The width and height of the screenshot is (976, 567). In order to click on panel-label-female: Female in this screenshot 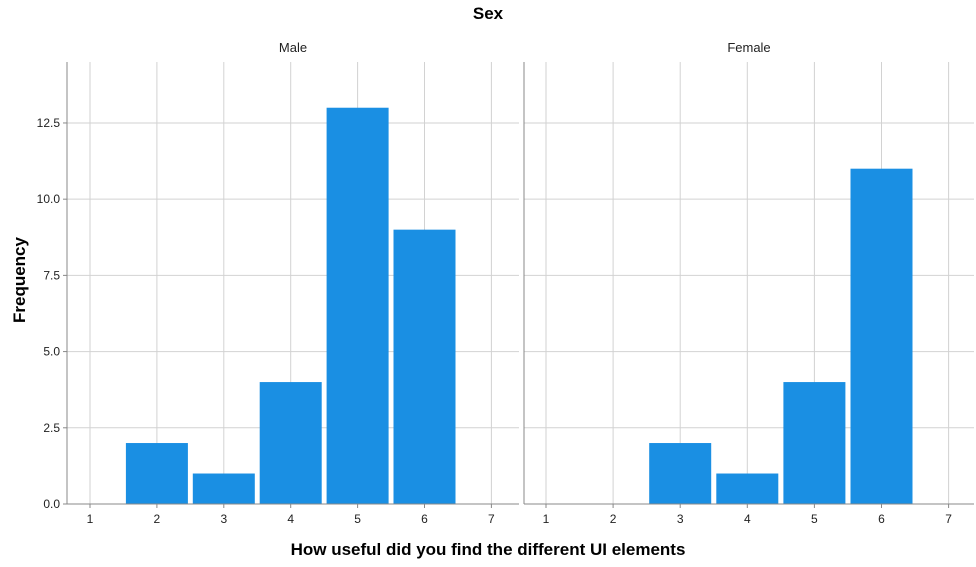, I will do `click(748, 47)`.